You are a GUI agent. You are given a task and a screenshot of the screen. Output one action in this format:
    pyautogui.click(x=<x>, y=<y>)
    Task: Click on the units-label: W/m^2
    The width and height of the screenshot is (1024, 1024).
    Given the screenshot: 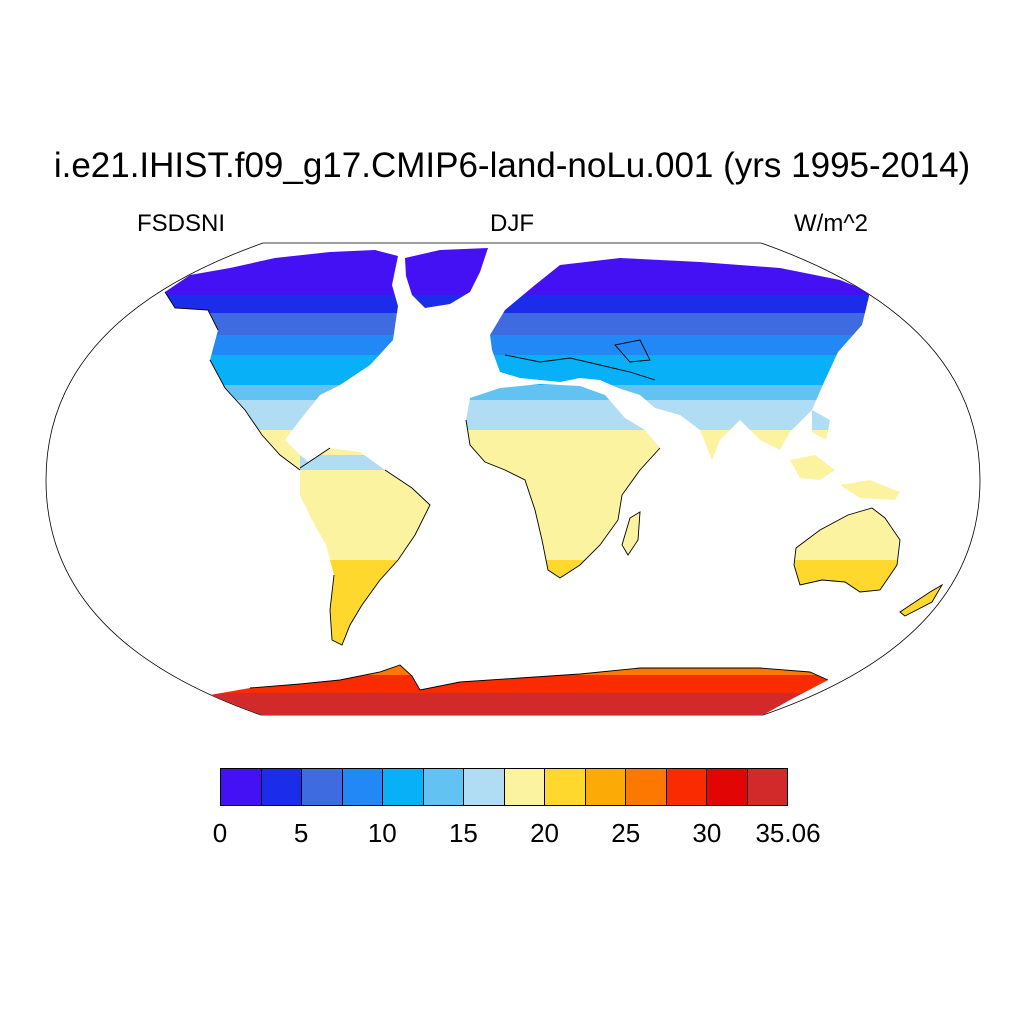 What is the action you would take?
    pyautogui.click(x=831, y=223)
    